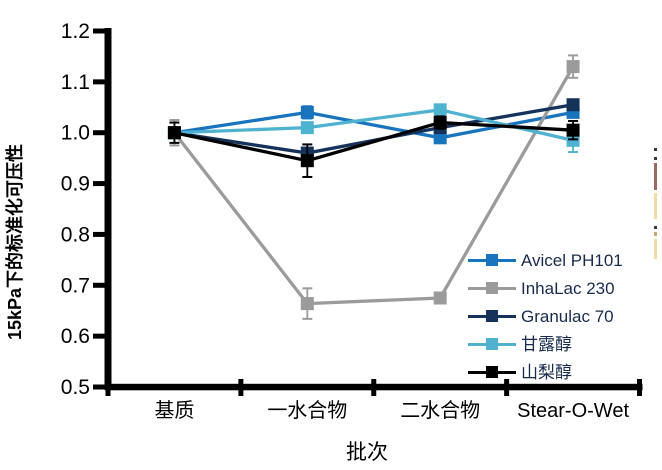 This screenshot has height=470, width=662. I want to click on x-axis-category-labels: 基质 一水合物 二水合物 Stear-O-Wet, so click(391, 410).